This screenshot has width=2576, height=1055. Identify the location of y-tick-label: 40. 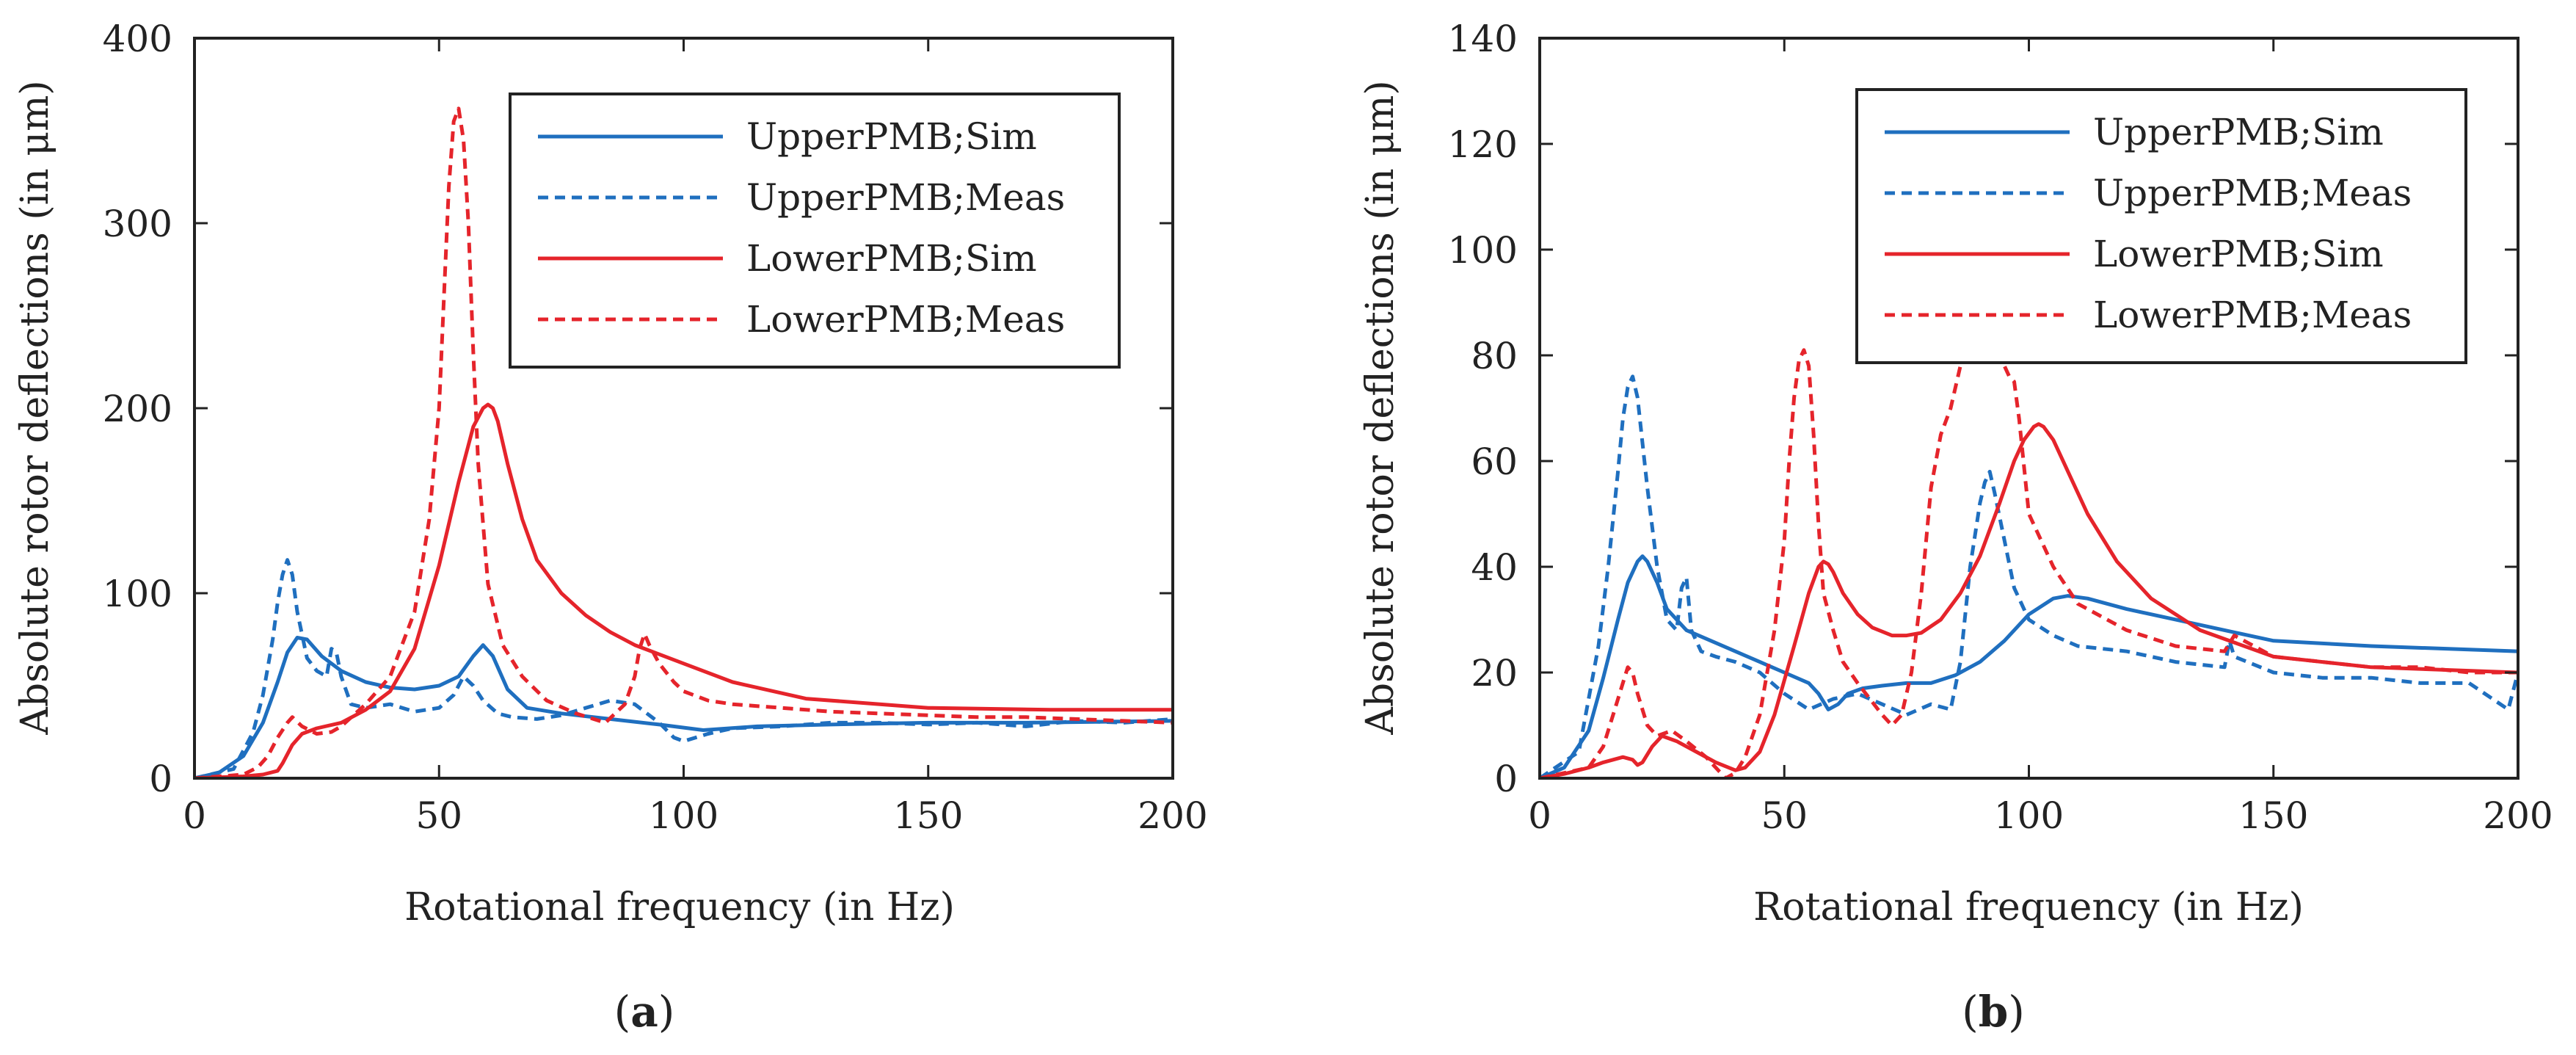
(1494, 567).